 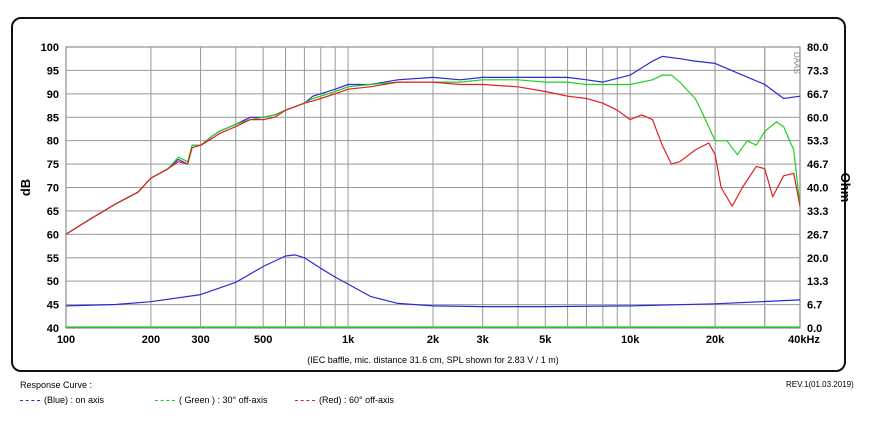 I want to click on x-tick-label: 5k, so click(x=545, y=340).